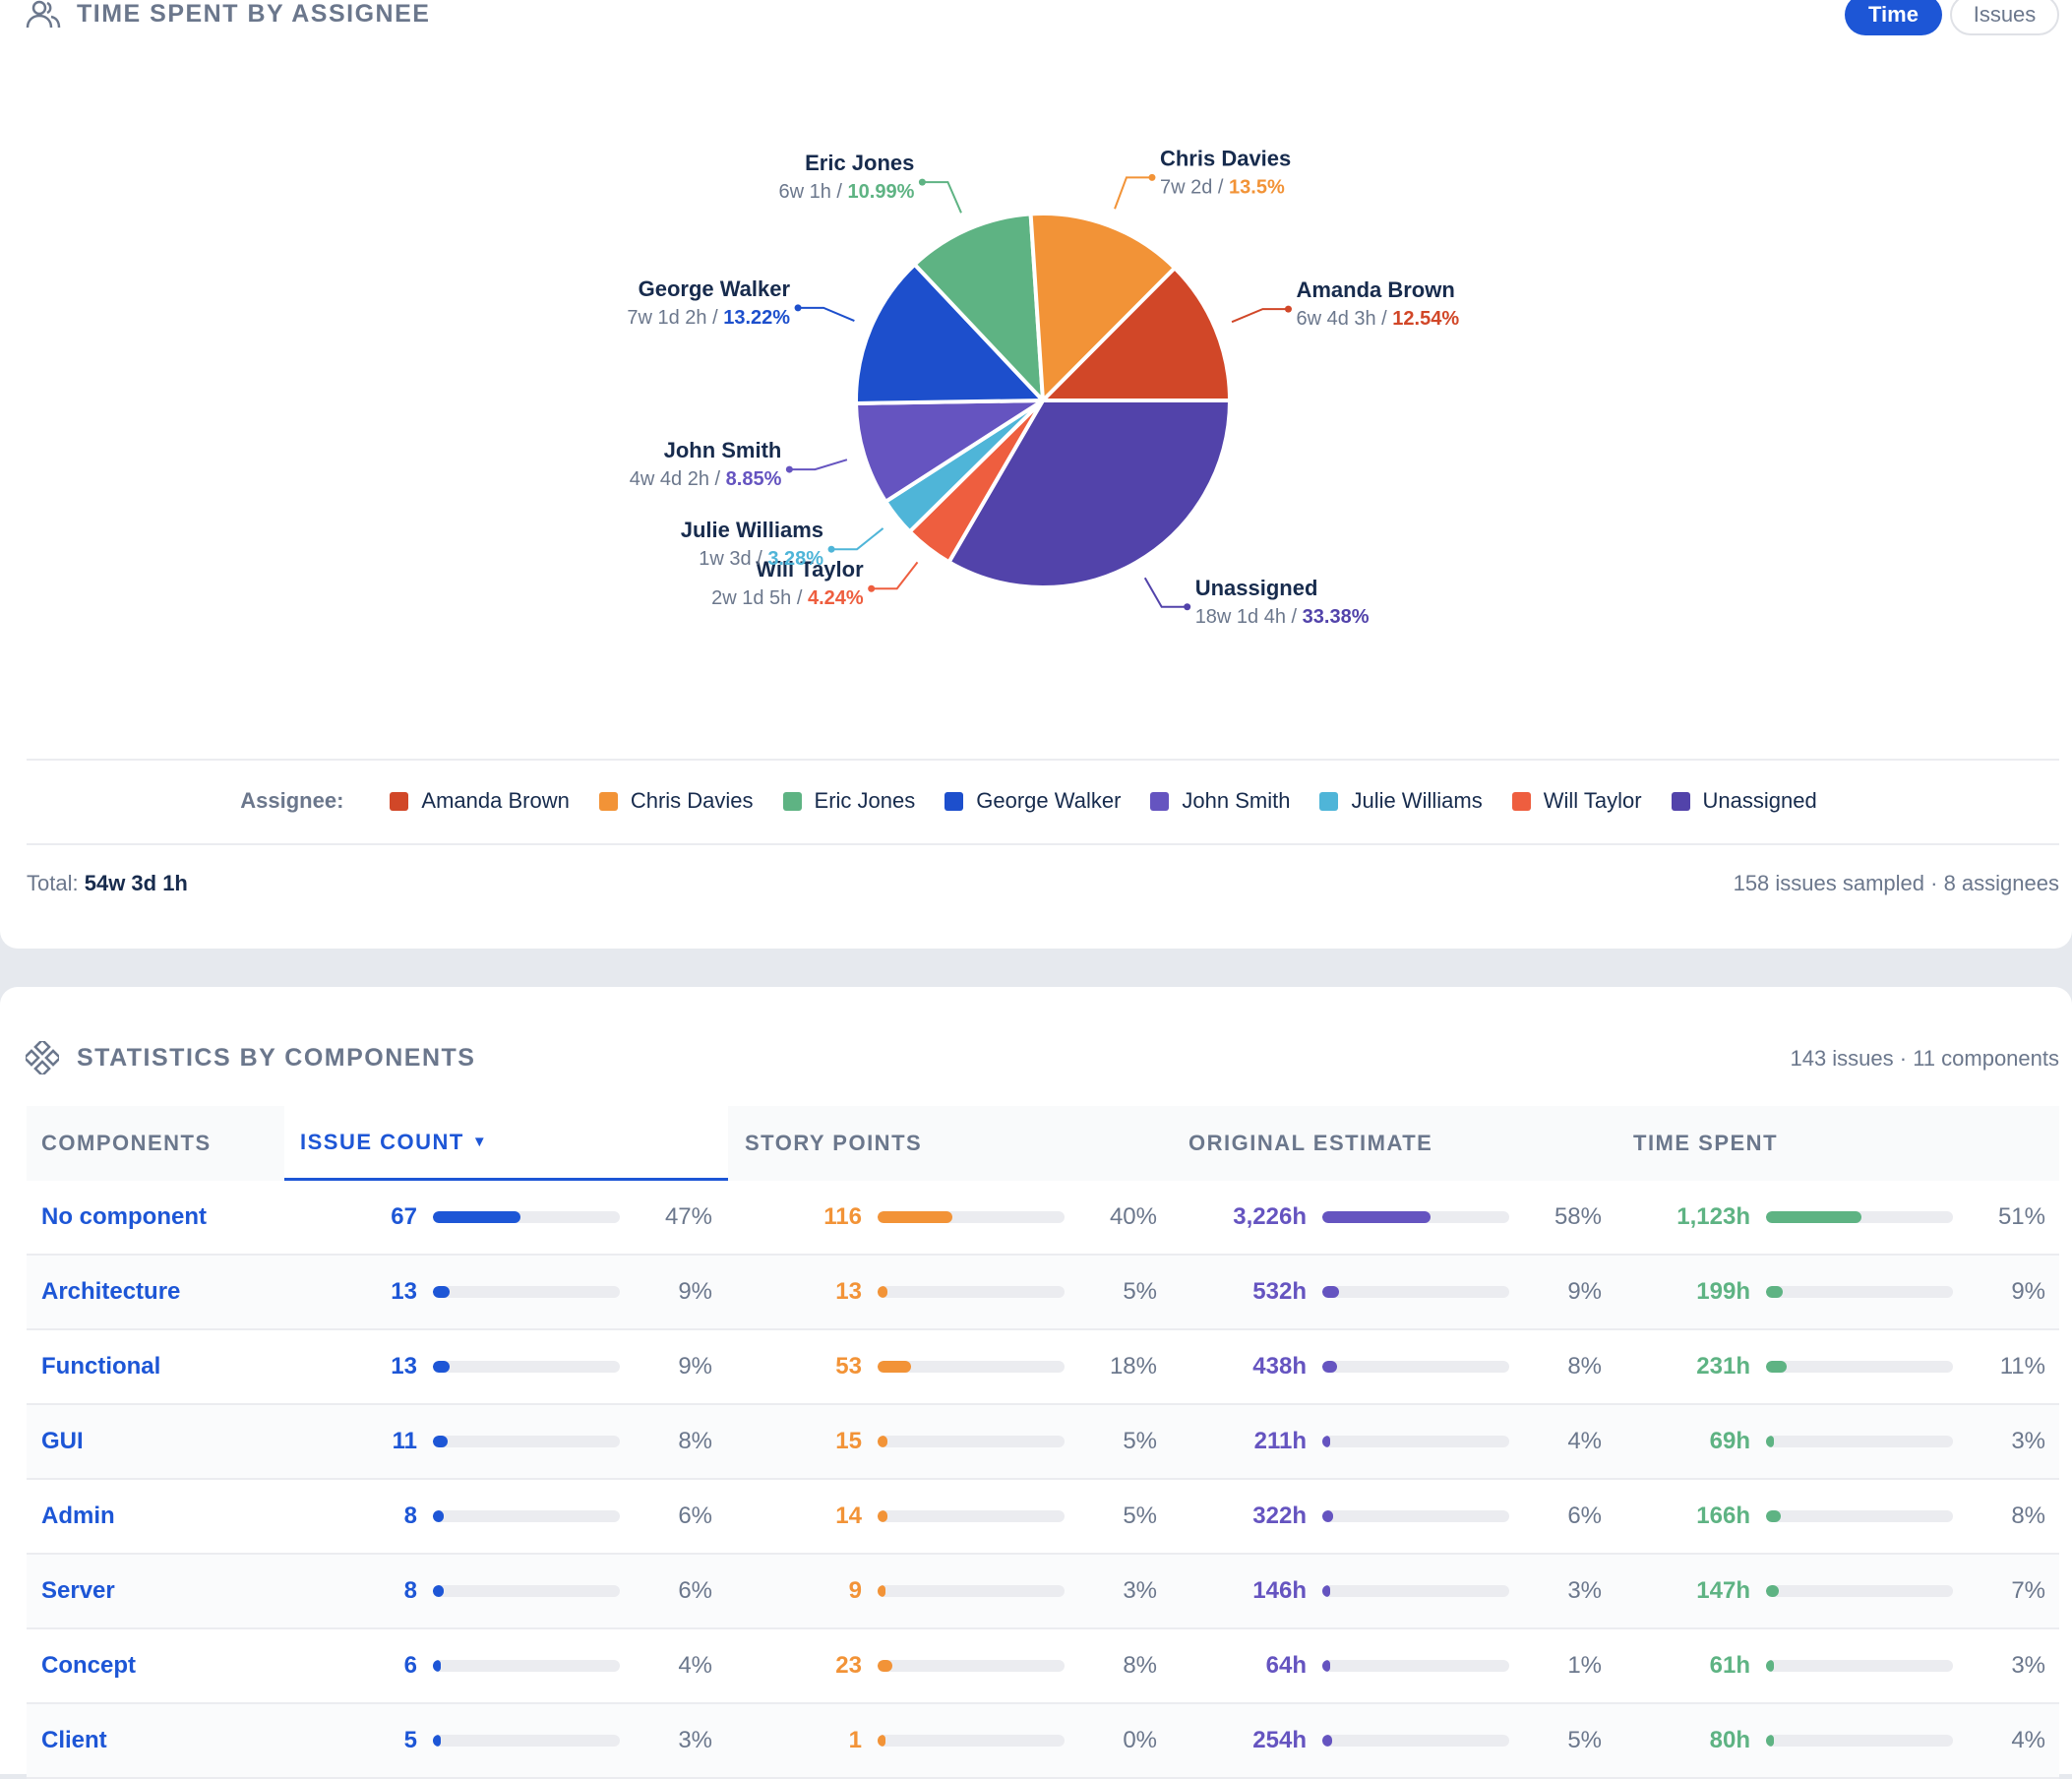 Image resolution: width=2072 pixels, height=1779 pixels. I want to click on legend-title: Assignee:, so click(292, 800).